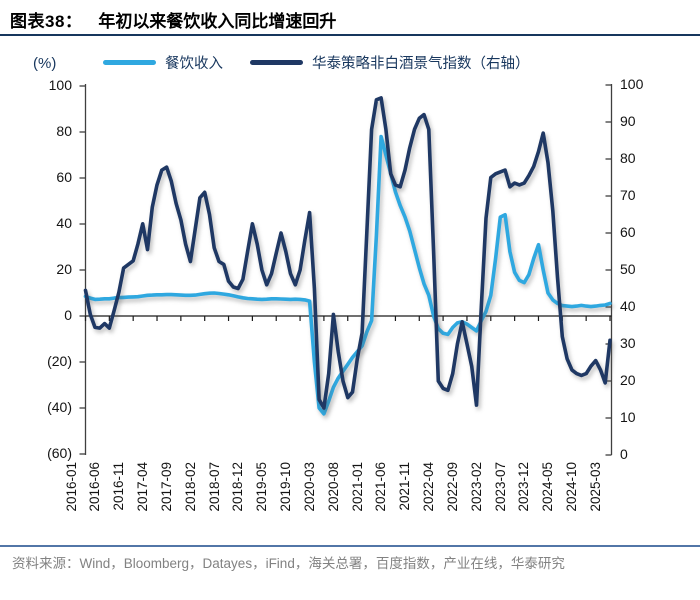 This screenshot has width=700, height=600. What do you see at coordinates (572, 487) in the screenshot?
I see `x-axis-tick-label: 2024-10` at bounding box center [572, 487].